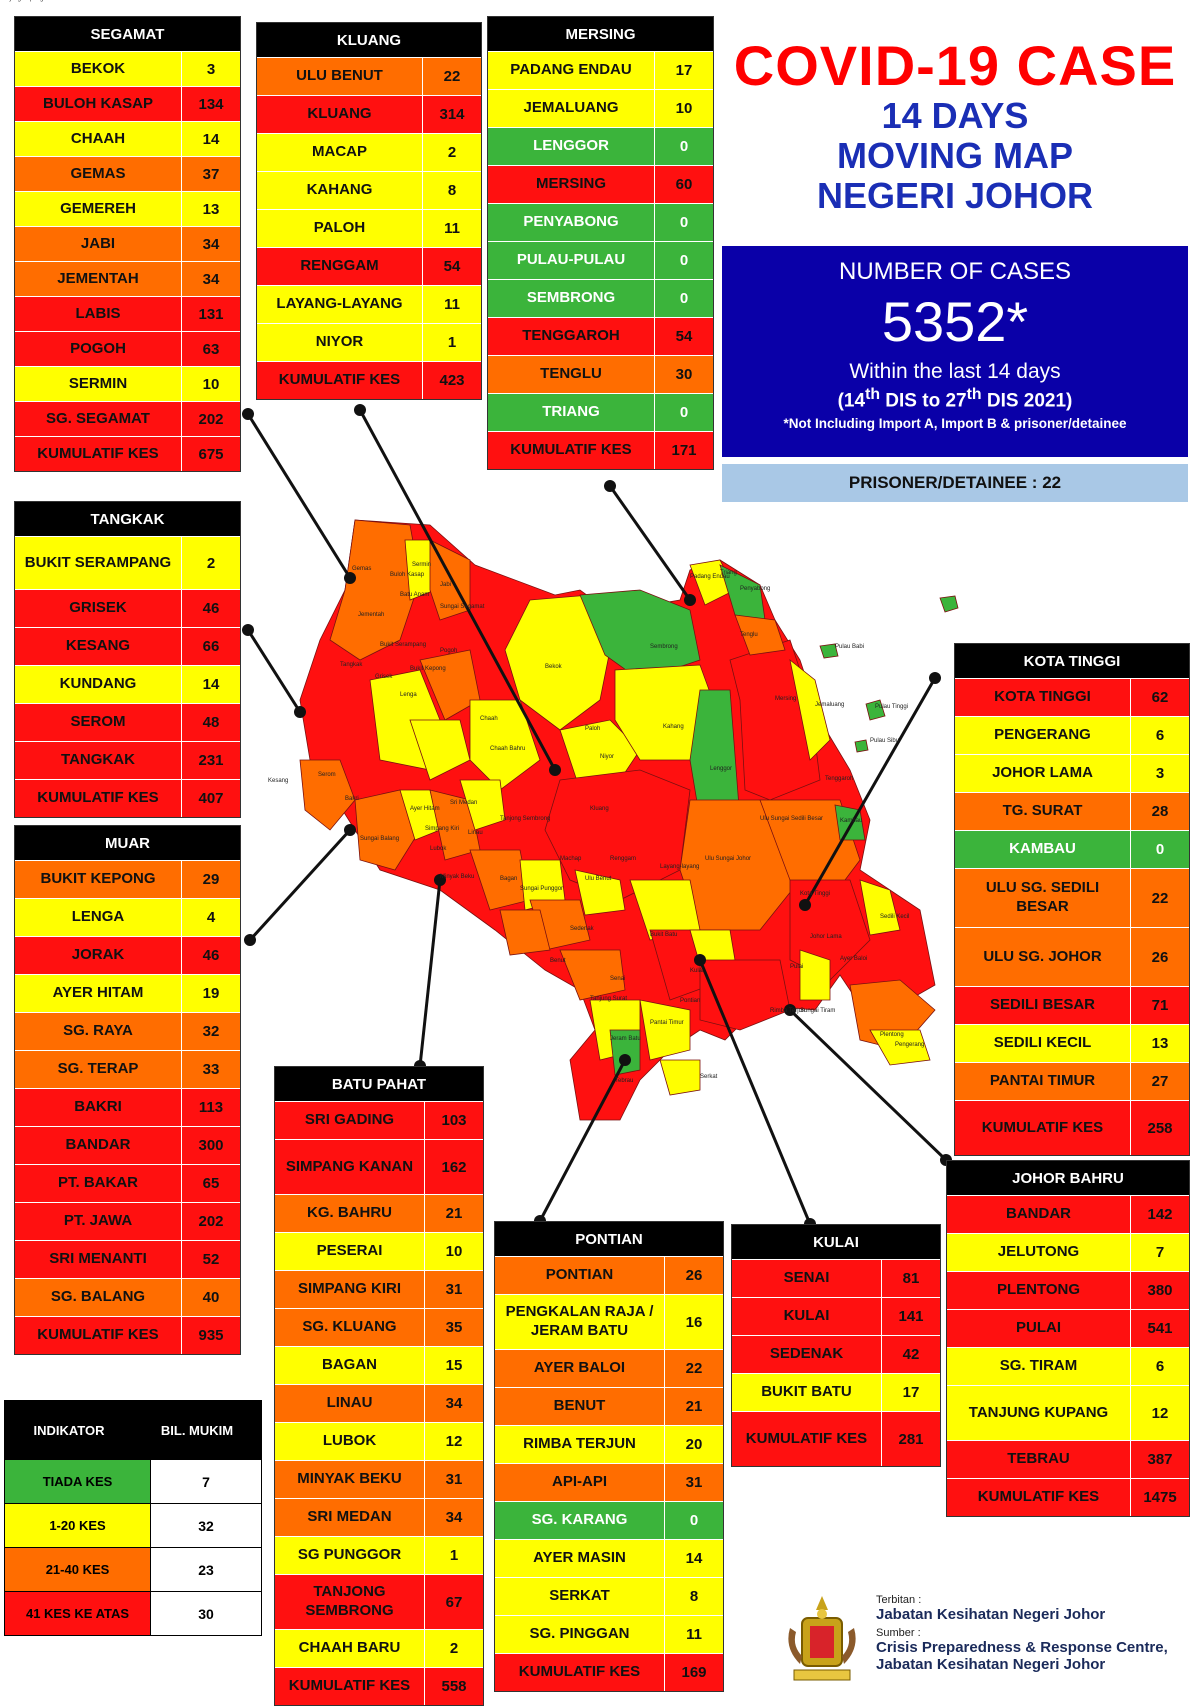 Image resolution: width=1200 pixels, height=1706 pixels. Describe the element at coordinates (582, 929) in the screenshot. I see `map-place-label: Sedenak` at that location.